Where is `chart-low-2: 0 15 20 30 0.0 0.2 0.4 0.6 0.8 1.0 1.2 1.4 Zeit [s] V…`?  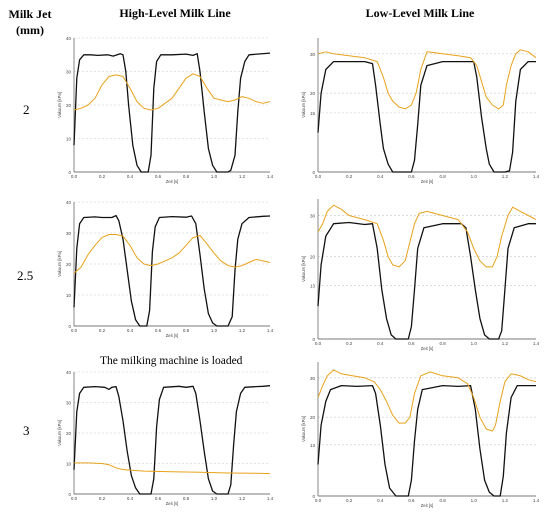
chart-low-2: 0 15 20 30 0.0 0.2 0.4 0.6 0.8 1.0 1.2 1.4 Zeit [s] V… is located at coordinates (420, 111).